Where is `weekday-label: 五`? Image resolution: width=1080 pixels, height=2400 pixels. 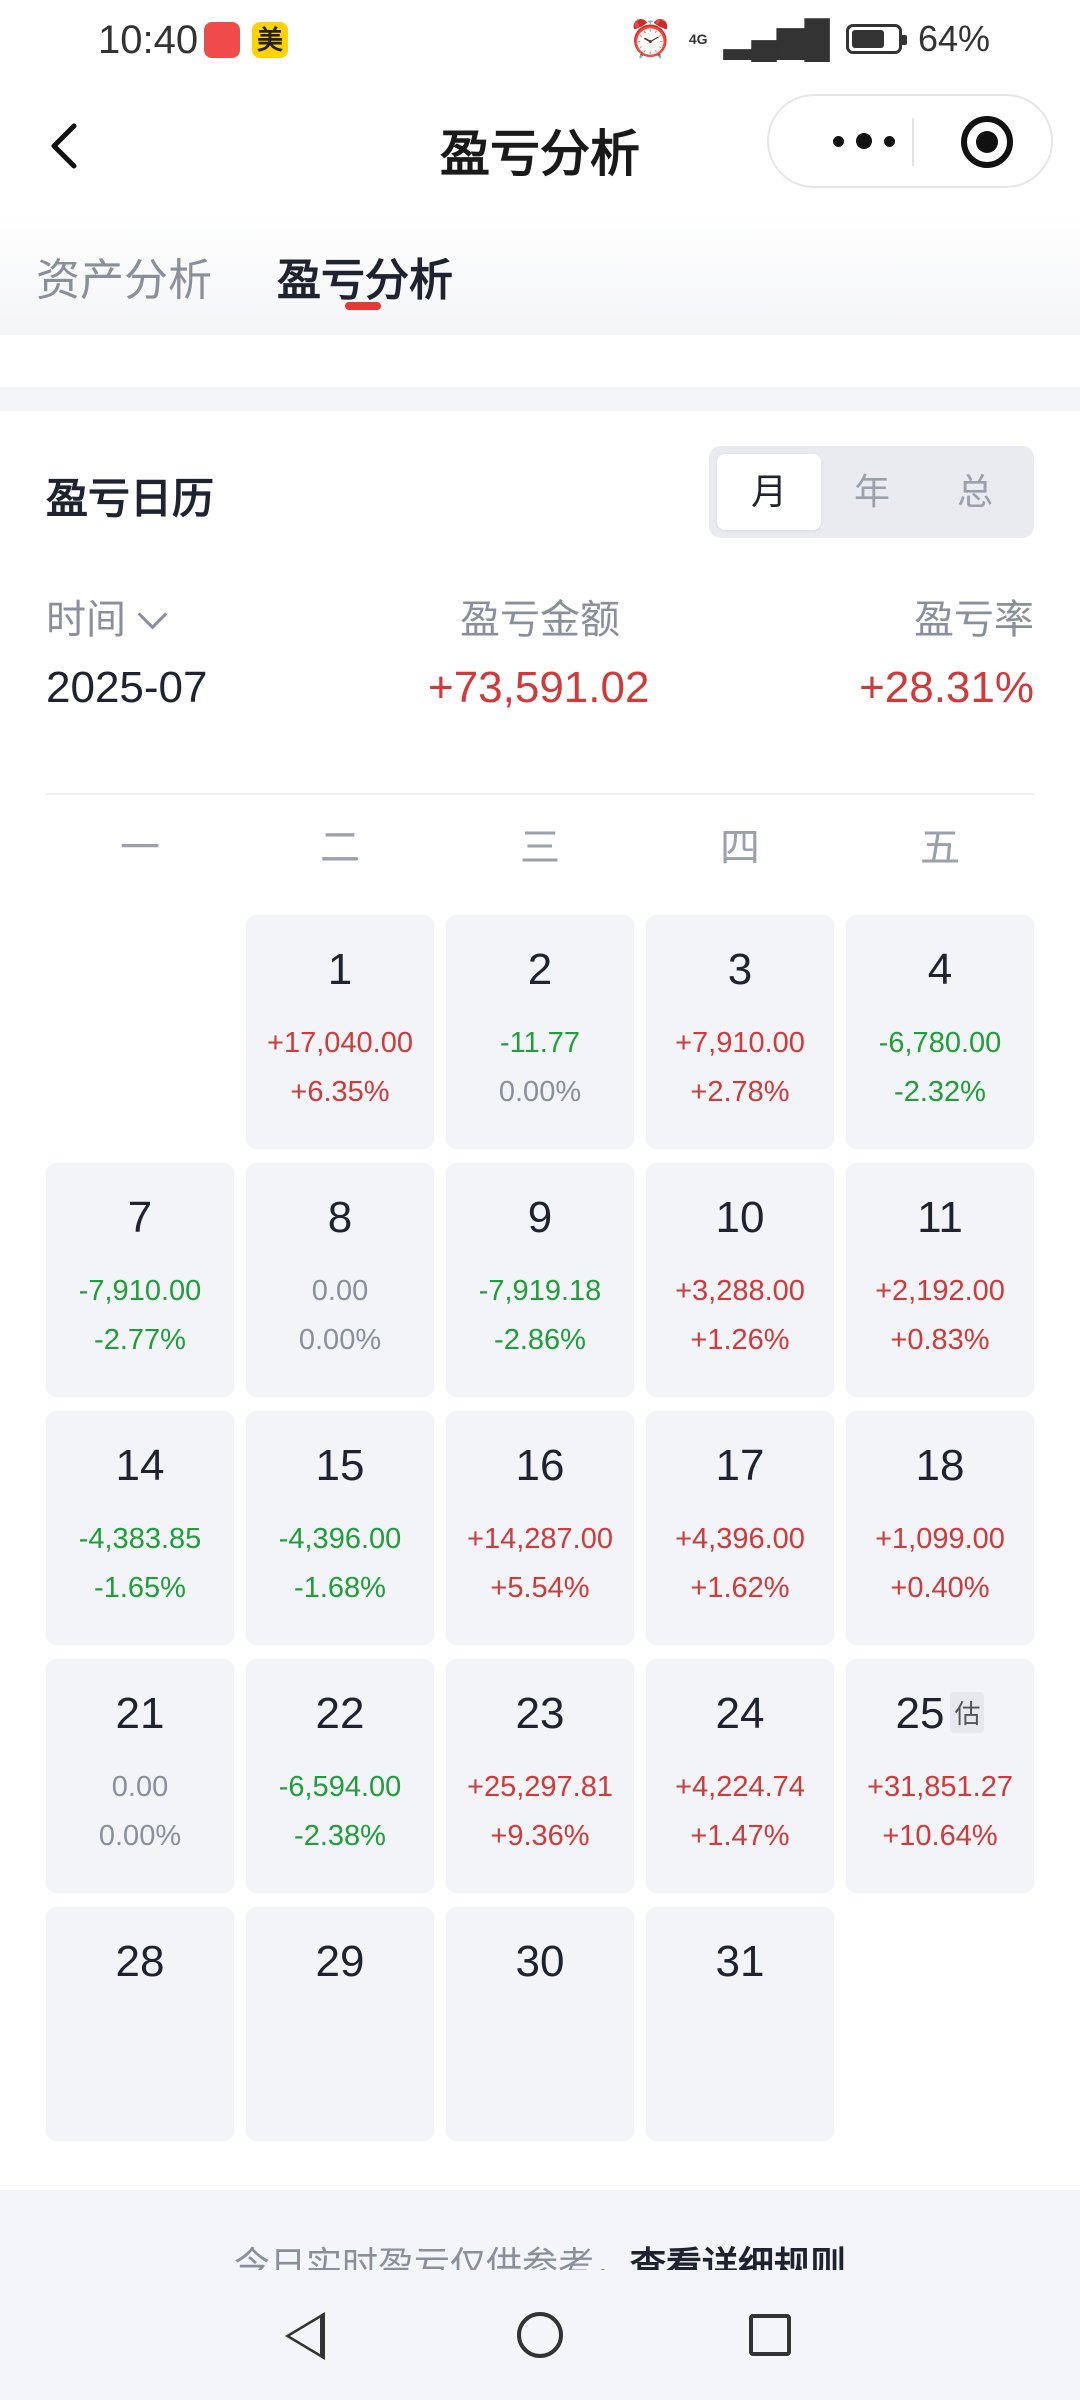
weekday-label: 五 is located at coordinates (940, 848).